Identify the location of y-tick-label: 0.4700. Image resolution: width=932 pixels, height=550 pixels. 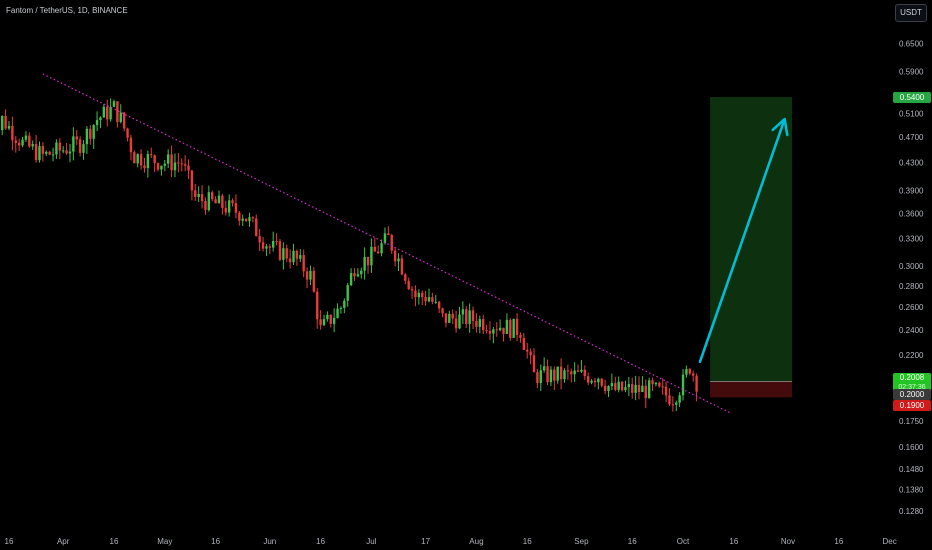
(911, 137).